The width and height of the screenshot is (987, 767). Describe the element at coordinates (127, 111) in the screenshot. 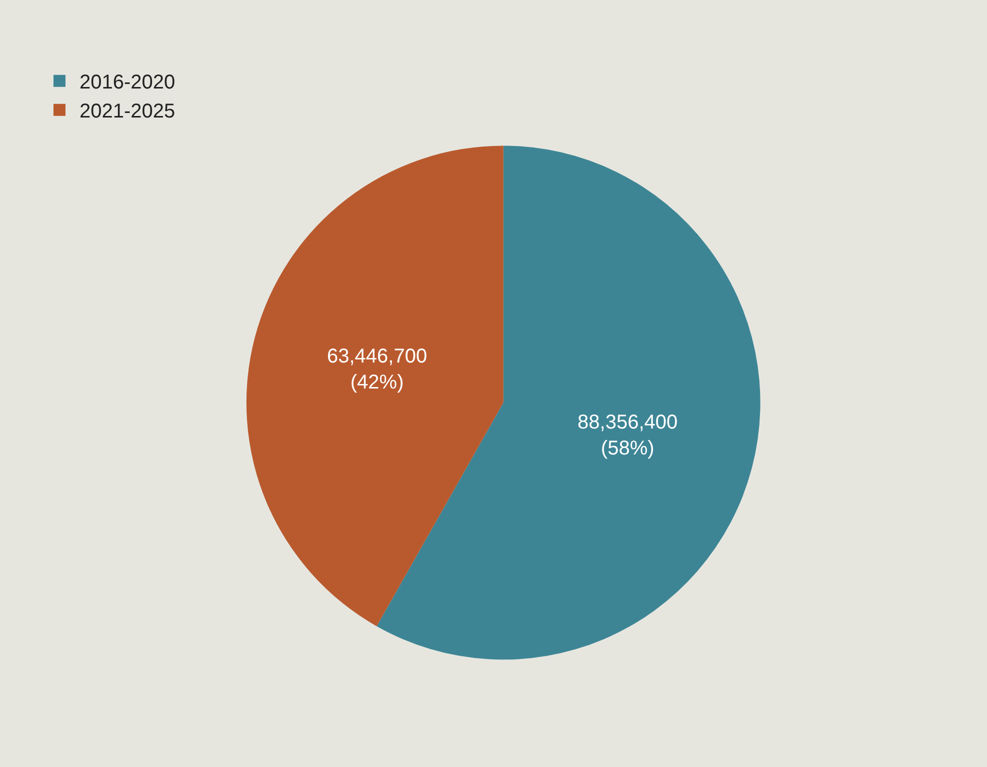

I see `legend-label: 2021-2025` at that location.